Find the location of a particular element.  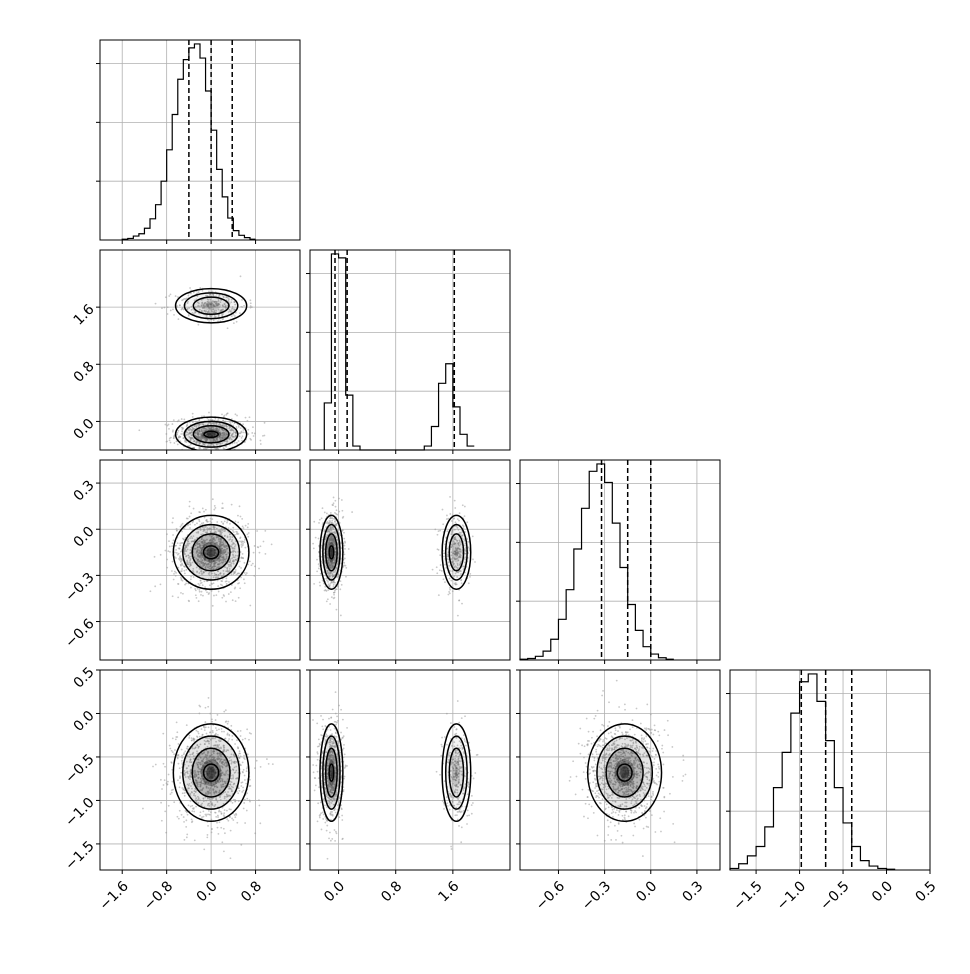

density-cell is located at coordinates (457, 552).